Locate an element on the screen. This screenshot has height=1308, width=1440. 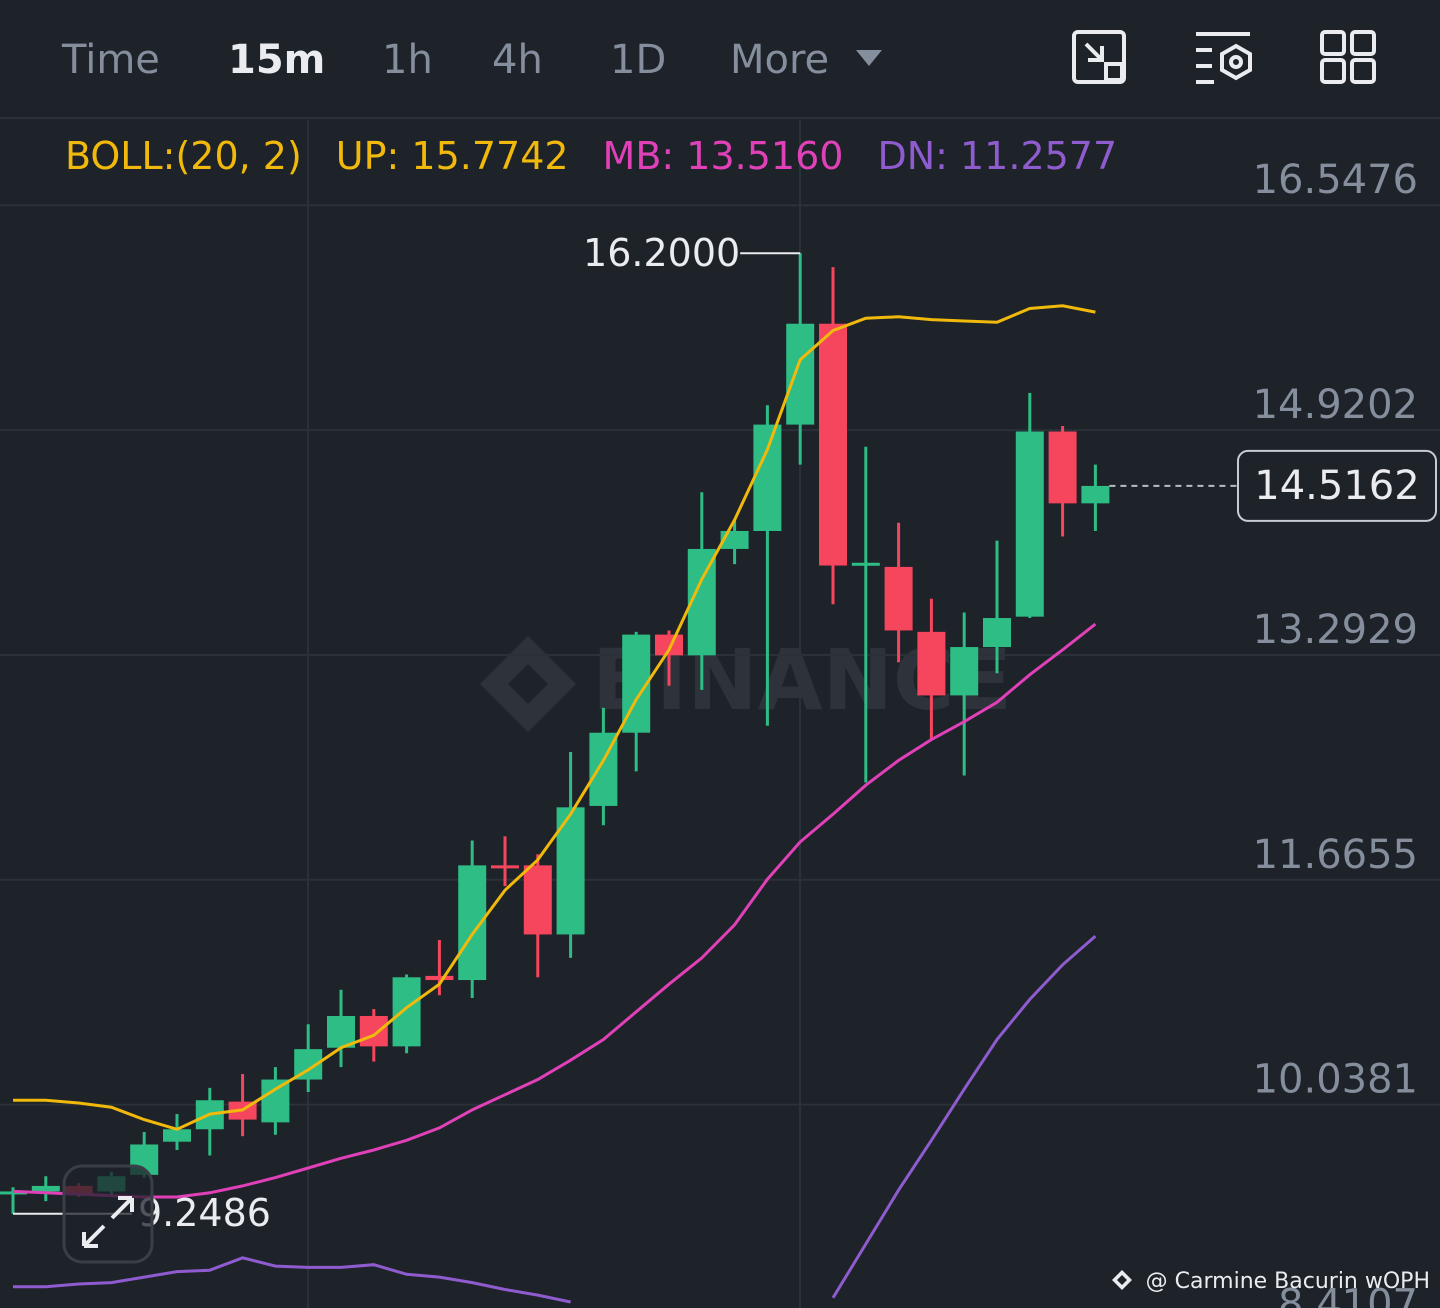
annotation-label: 9.2486 is located at coordinates (204, 1213).